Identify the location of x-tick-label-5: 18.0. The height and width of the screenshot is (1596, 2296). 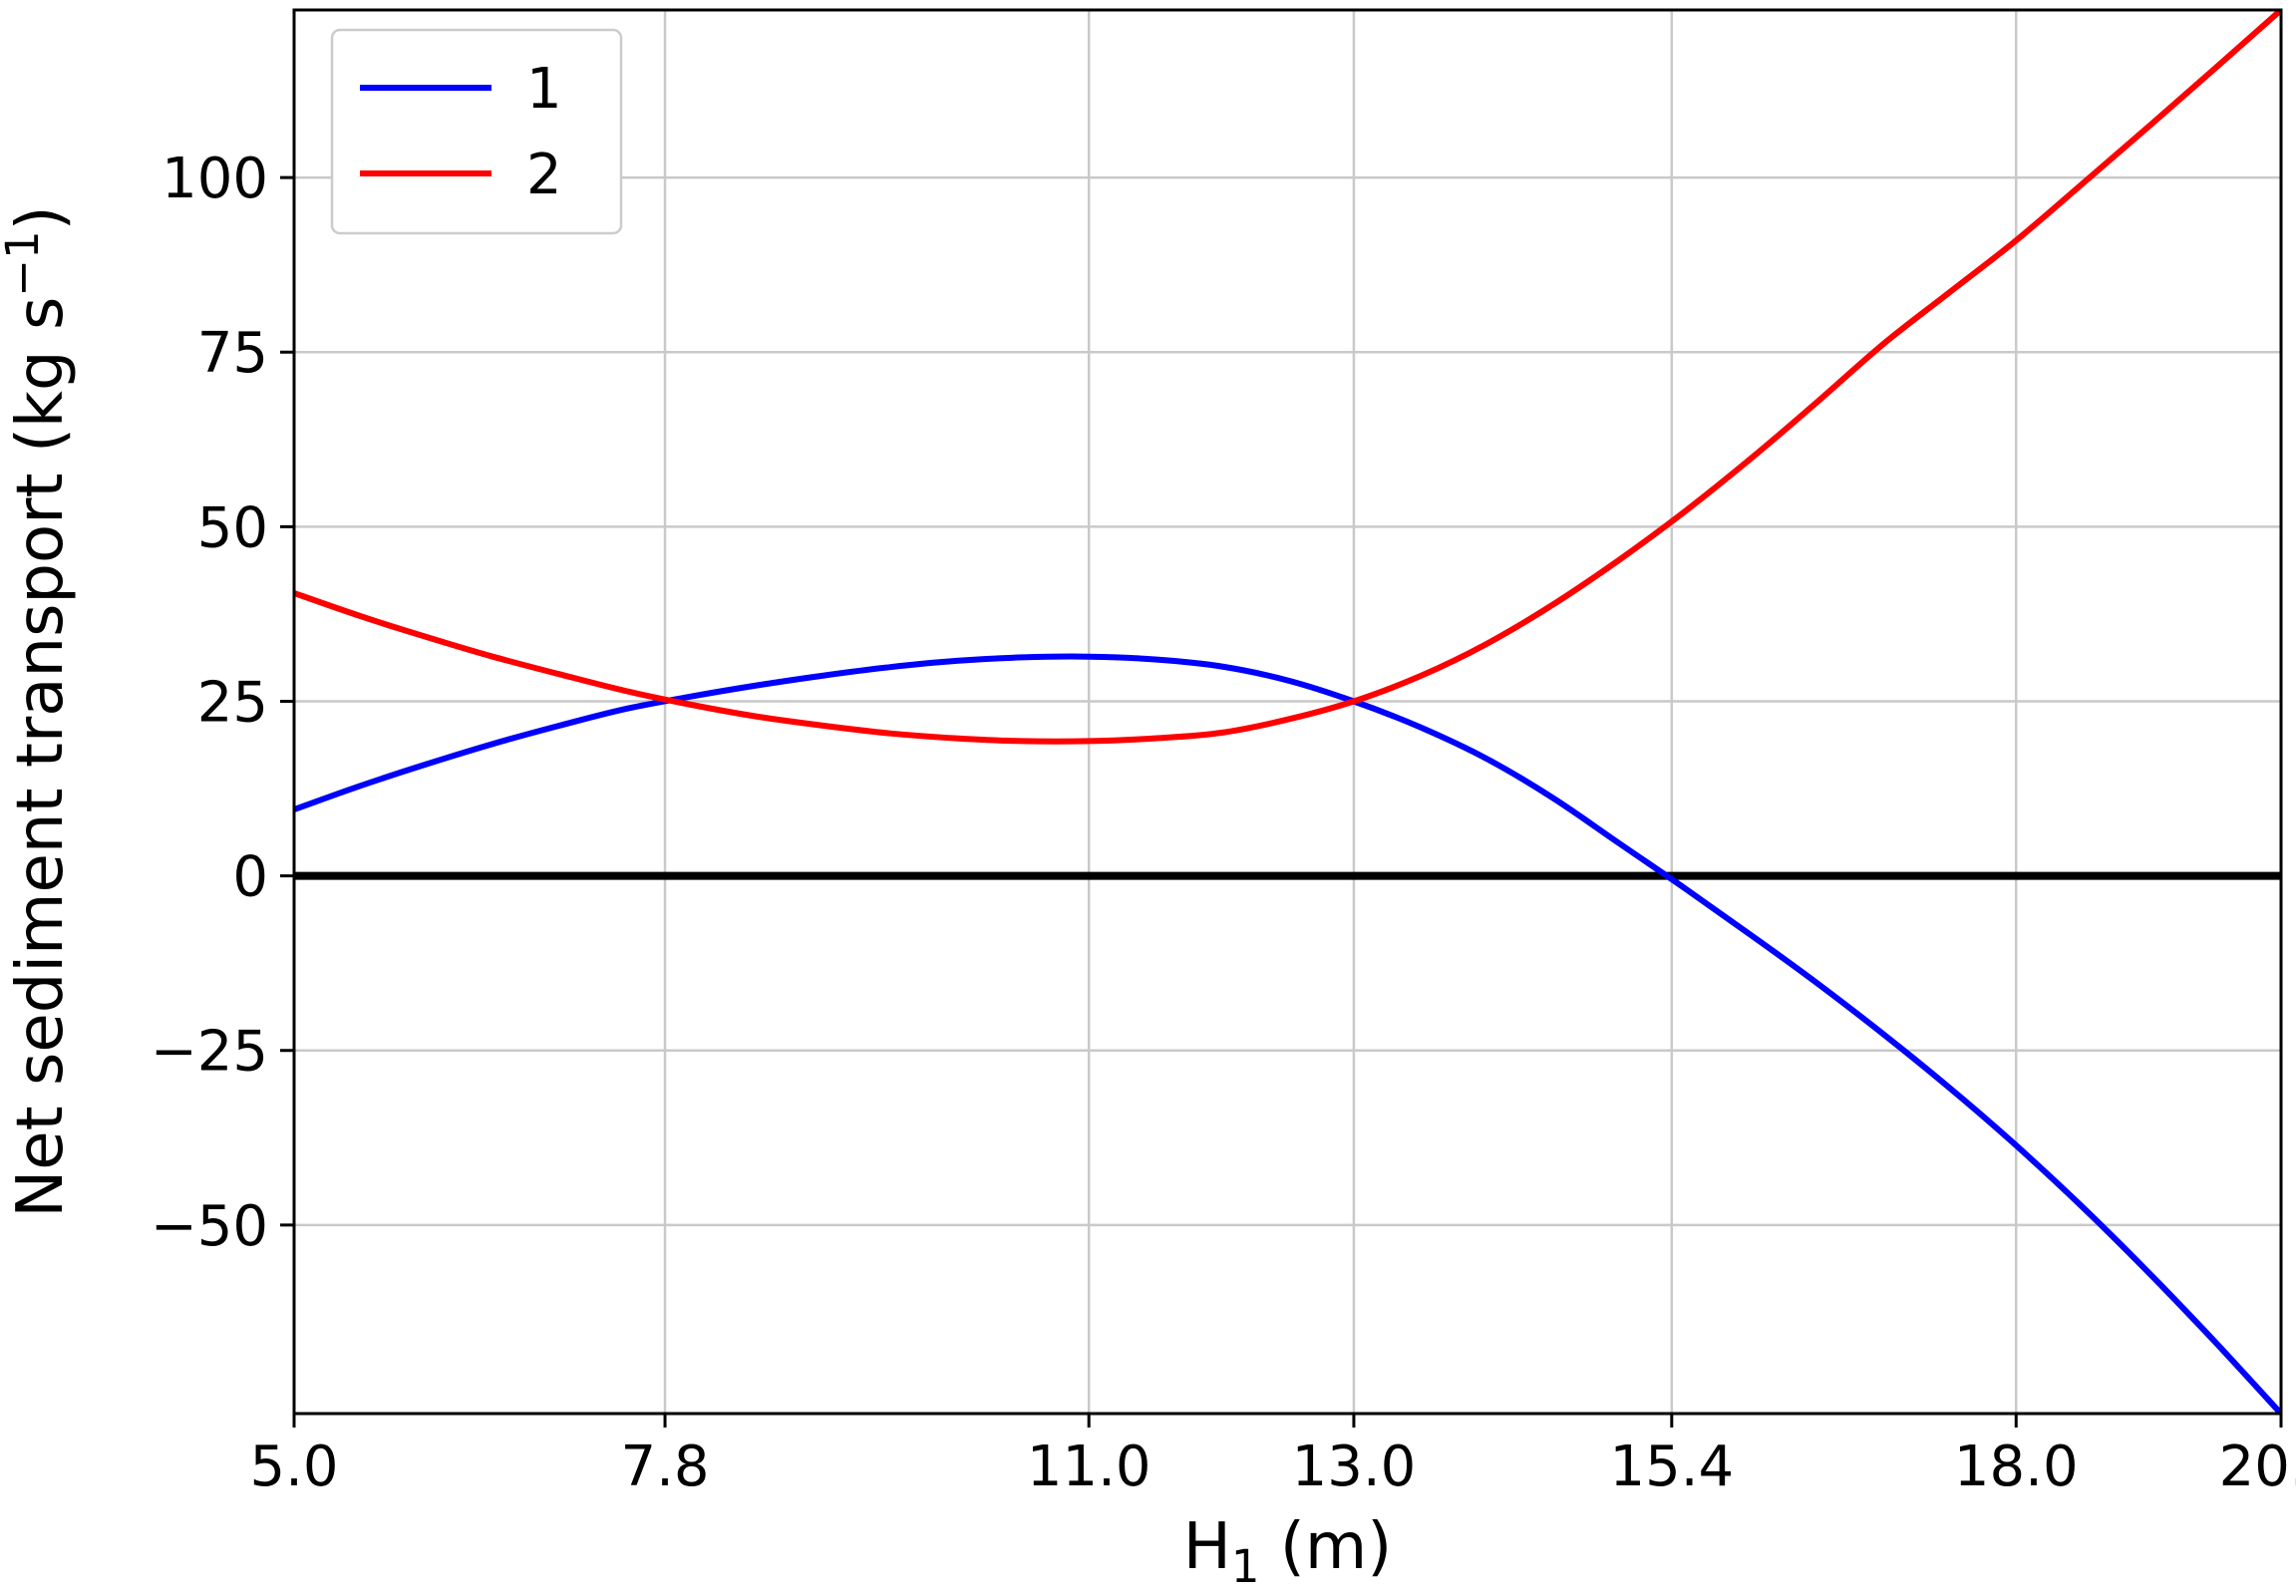
(2016, 1467).